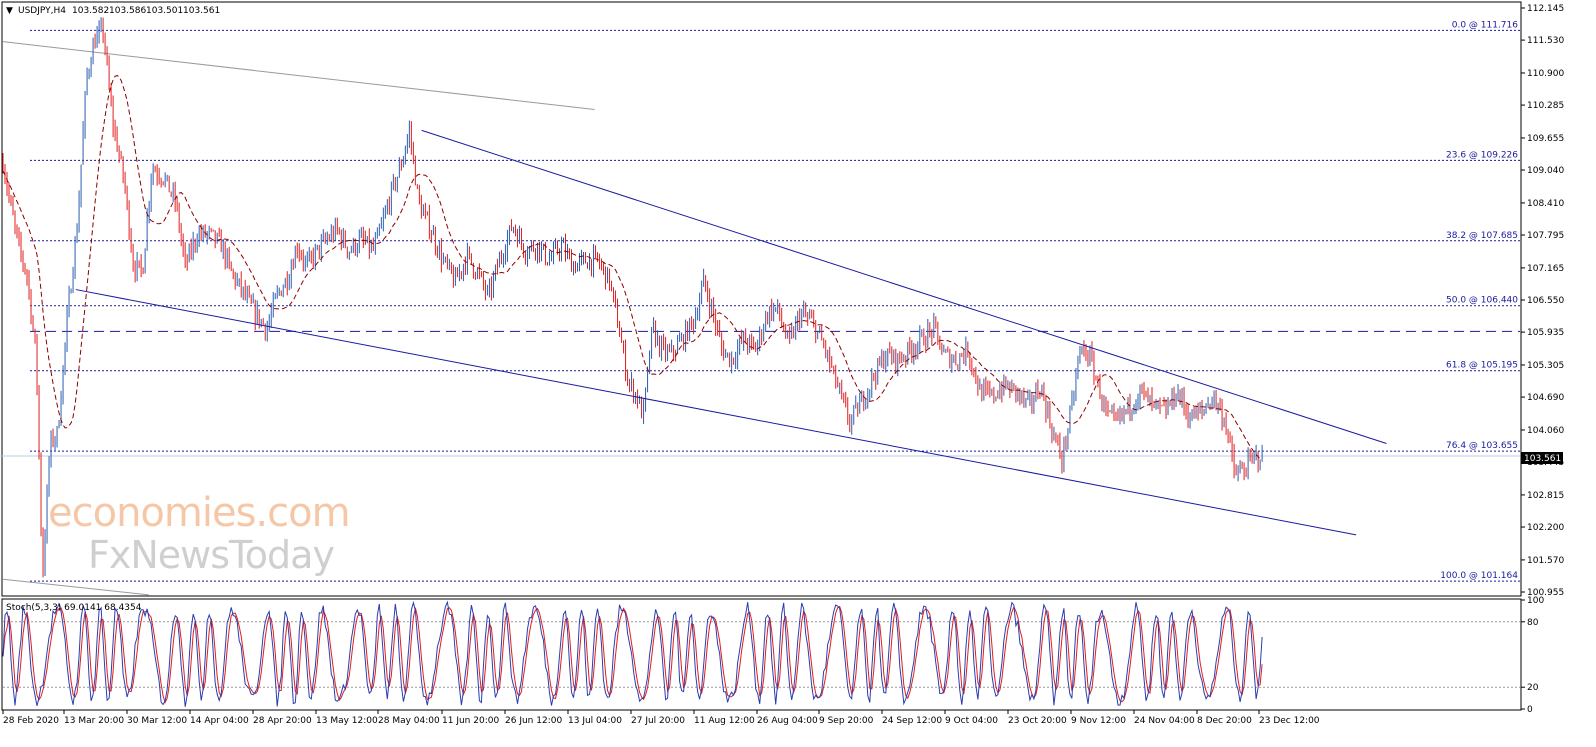 This screenshot has width=1596, height=747. I want to click on header-close: 103.561, so click(201, 11).